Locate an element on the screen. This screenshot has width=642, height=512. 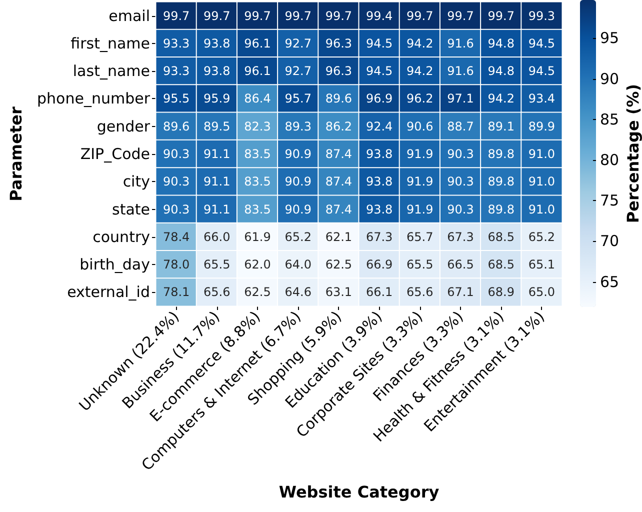
y-tick-label: state is located at coordinates (131, 209).